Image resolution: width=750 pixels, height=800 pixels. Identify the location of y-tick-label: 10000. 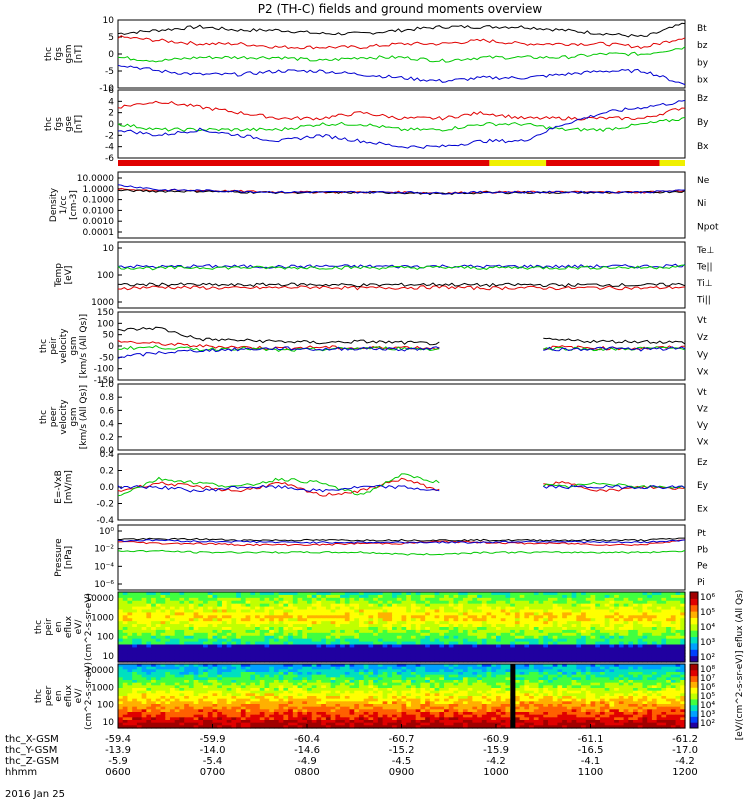
(99, 671).